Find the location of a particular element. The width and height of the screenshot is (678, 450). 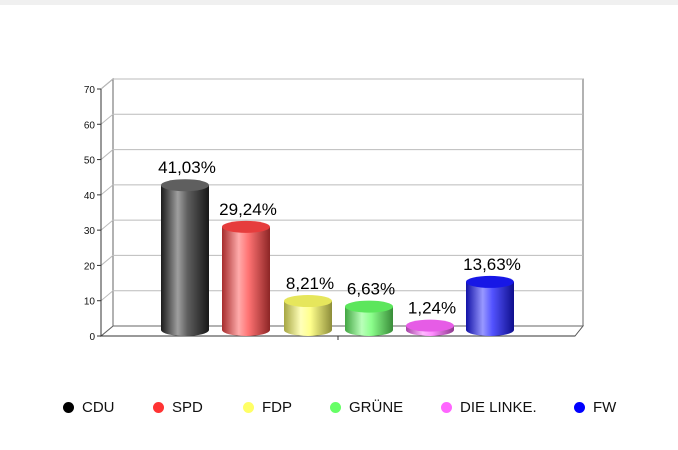

bar-dielinke is located at coordinates (430, 327).